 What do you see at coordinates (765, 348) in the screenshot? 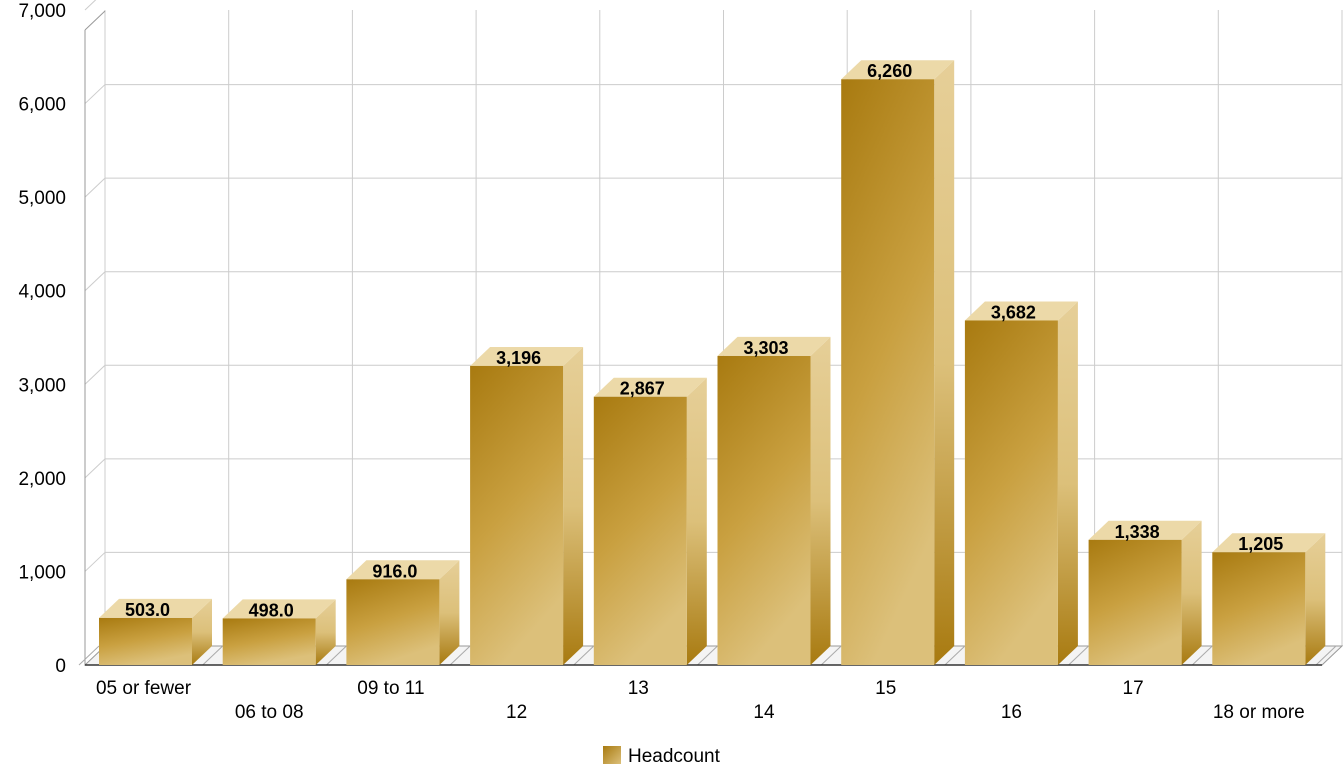
I see `data-label: 3,303` at bounding box center [765, 348].